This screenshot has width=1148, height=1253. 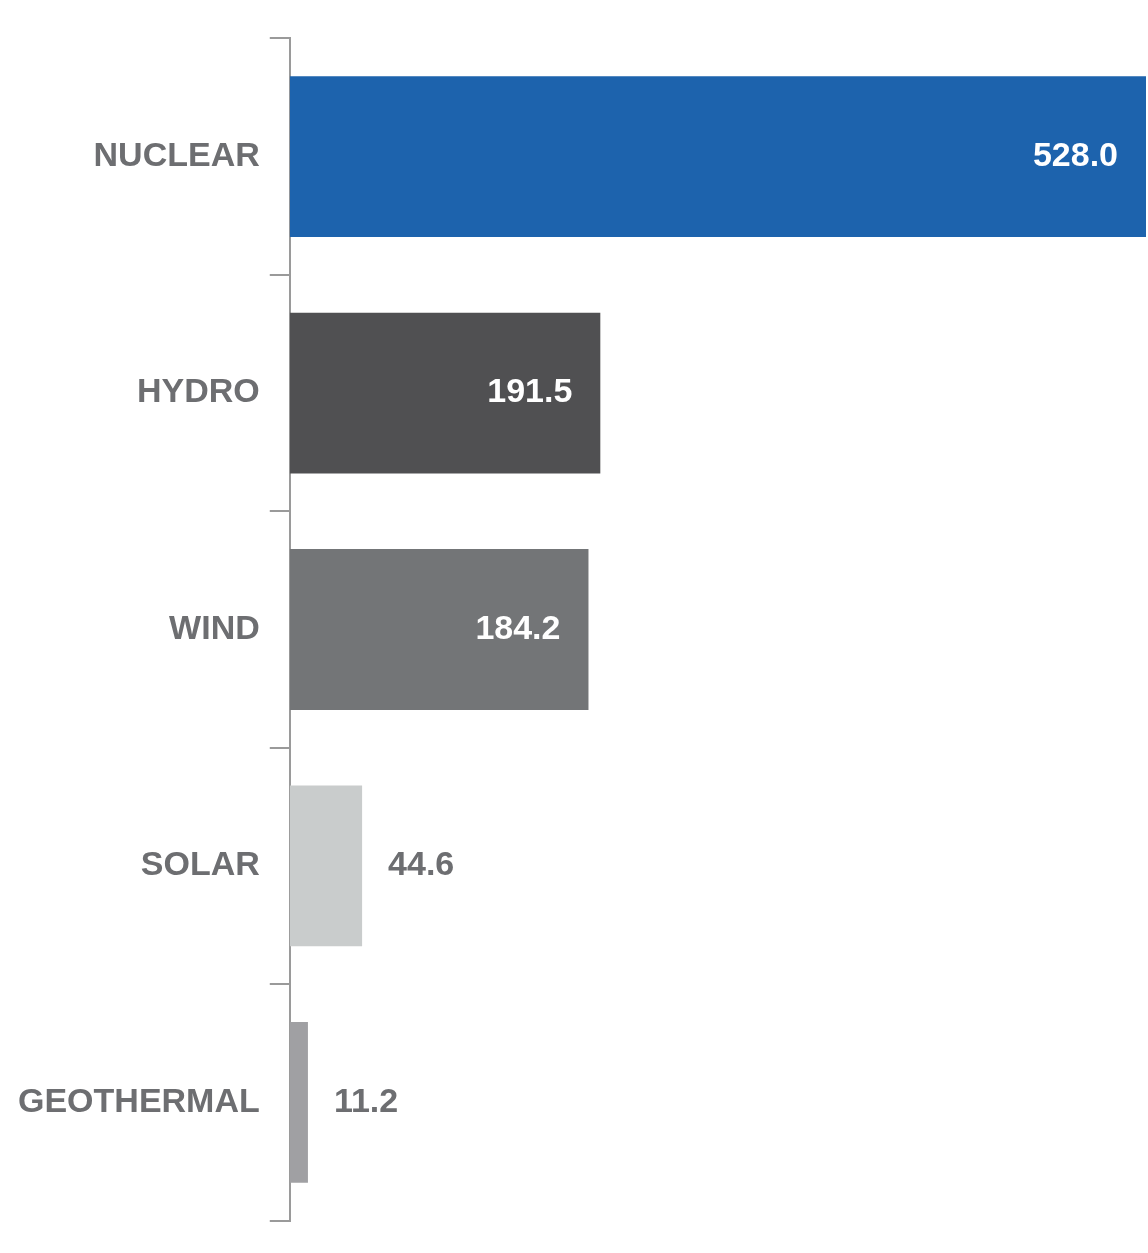 I want to click on y-tick-label: NUCLEAR, so click(x=176, y=153).